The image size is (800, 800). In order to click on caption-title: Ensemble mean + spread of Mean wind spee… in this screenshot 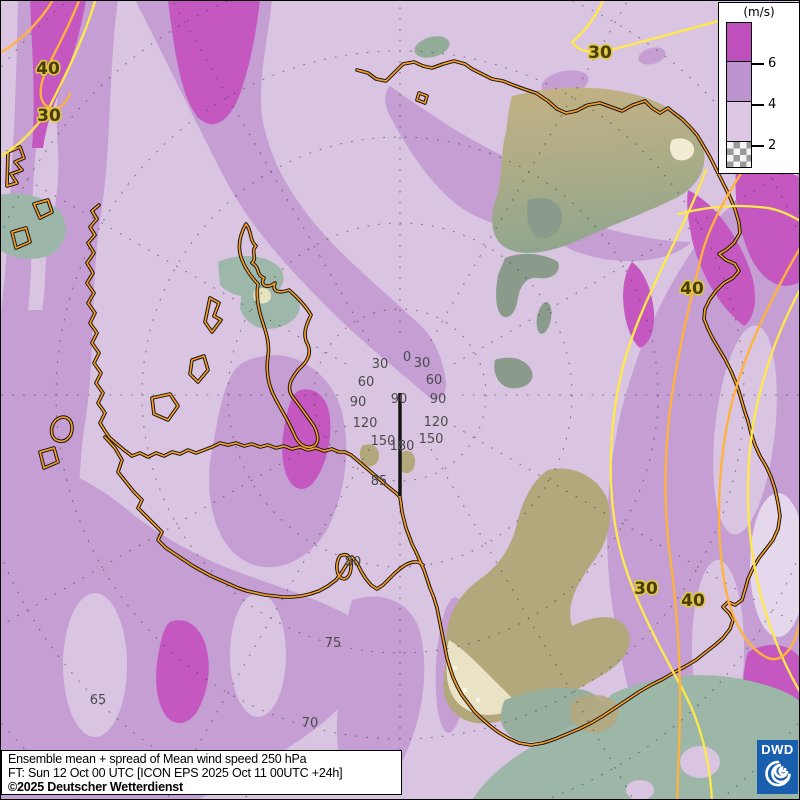, I will do `click(157, 759)`.